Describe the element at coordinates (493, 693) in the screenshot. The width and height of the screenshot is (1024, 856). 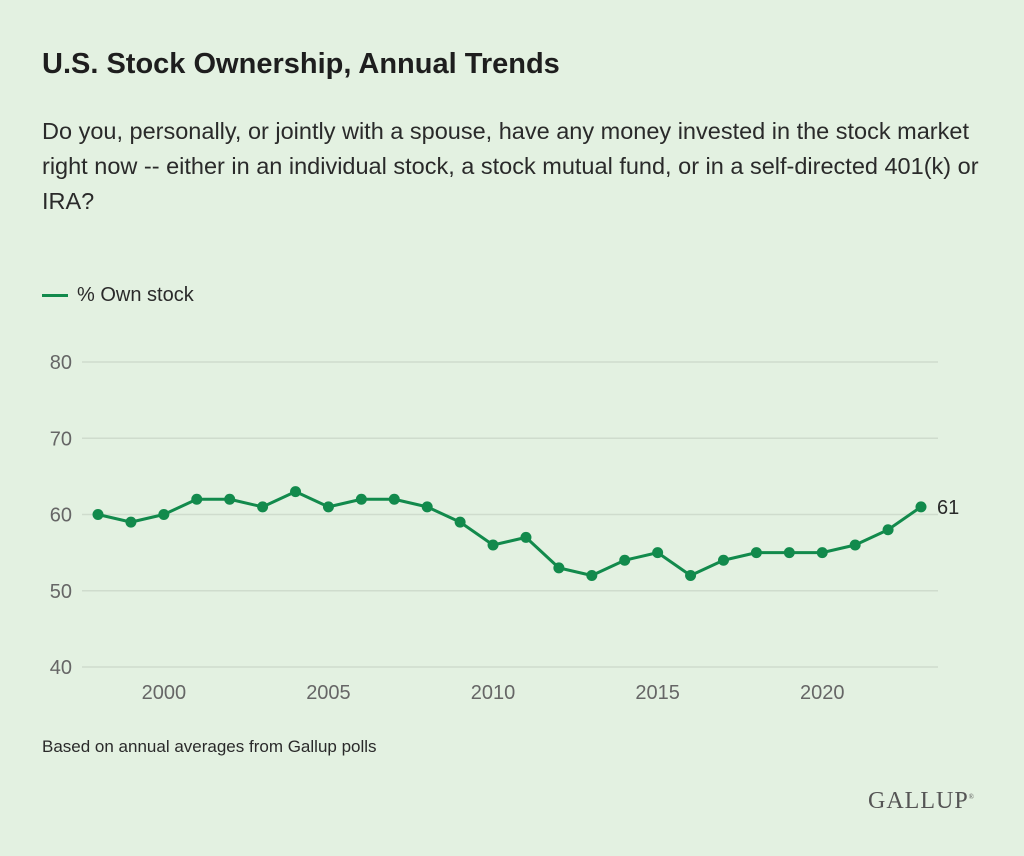
I see `x-tick-label: 2010` at that location.